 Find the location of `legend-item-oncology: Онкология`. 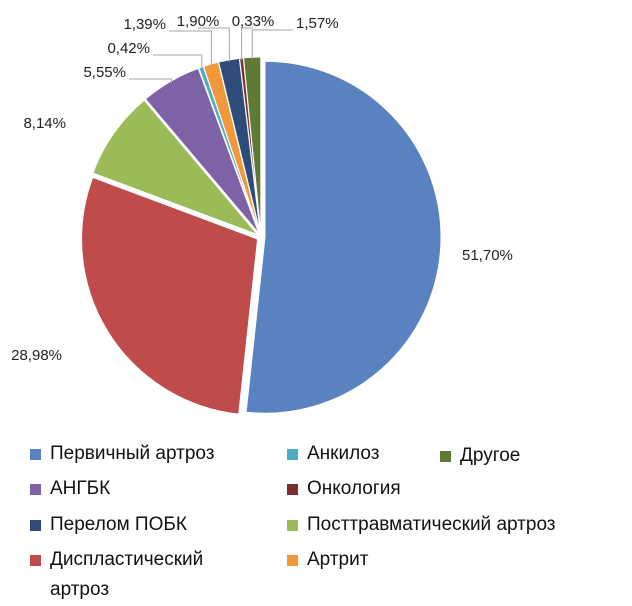

legend-item-oncology: Онкология is located at coordinates (344, 489).